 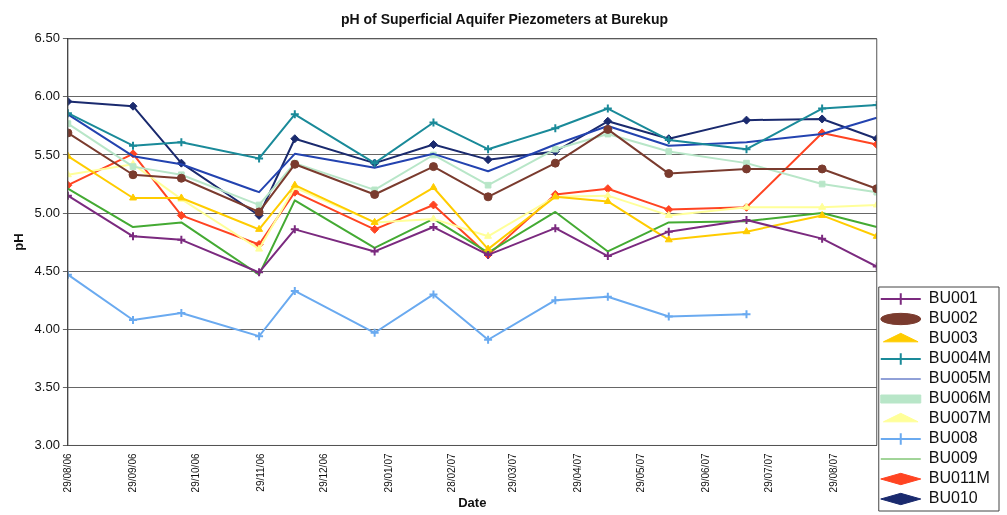 What do you see at coordinates (67, 473) in the screenshot?
I see `x-tick-label: 29/08/06` at bounding box center [67, 473].